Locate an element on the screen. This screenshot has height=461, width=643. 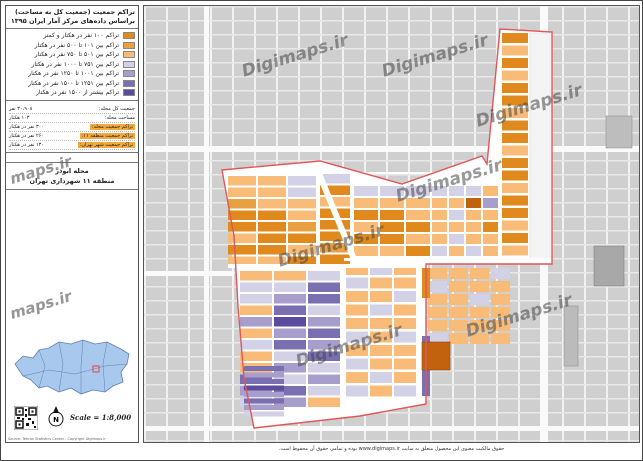
stat-label: تراکم جمعیت منطقه ۱۱: is located at coordinates (107, 135).